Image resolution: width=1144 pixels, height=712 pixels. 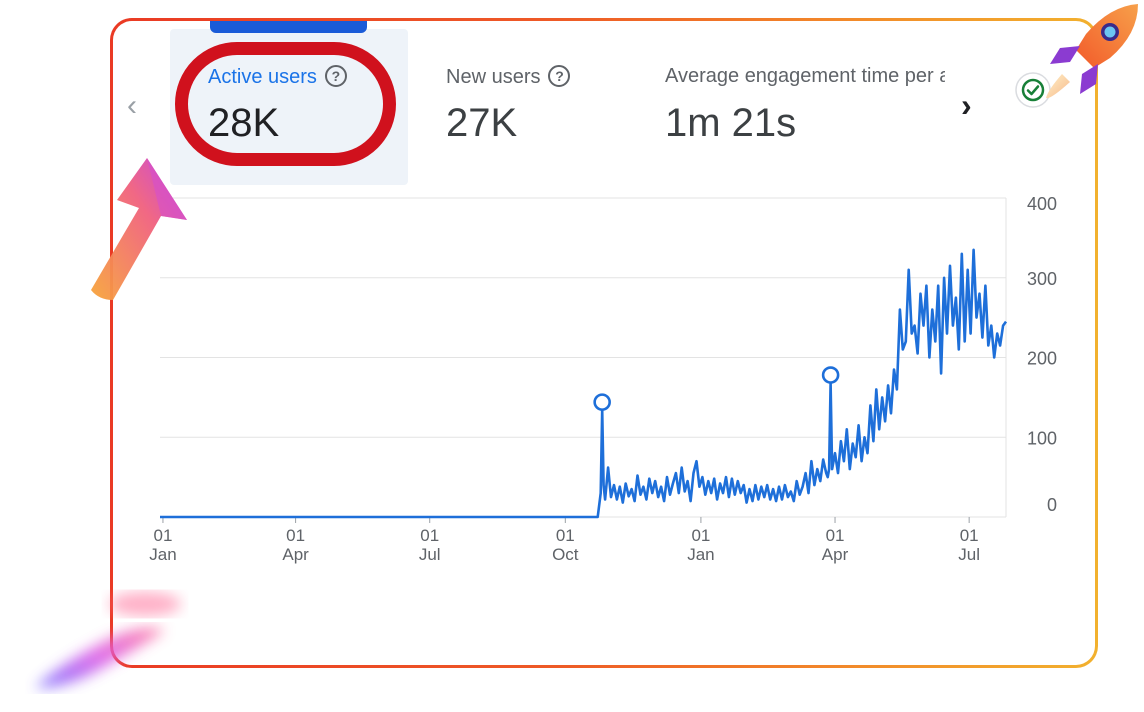 What do you see at coordinates (1042, 359) in the screenshot?
I see `y-tick-label: 200` at bounding box center [1042, 359].